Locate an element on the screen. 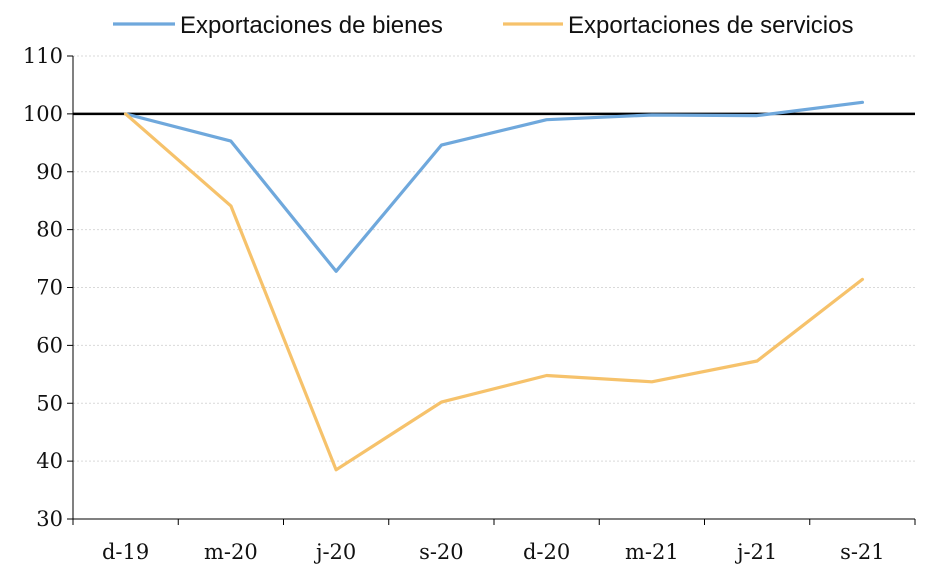  x-tick-label: d-19 is located at coordinates (125, 552).